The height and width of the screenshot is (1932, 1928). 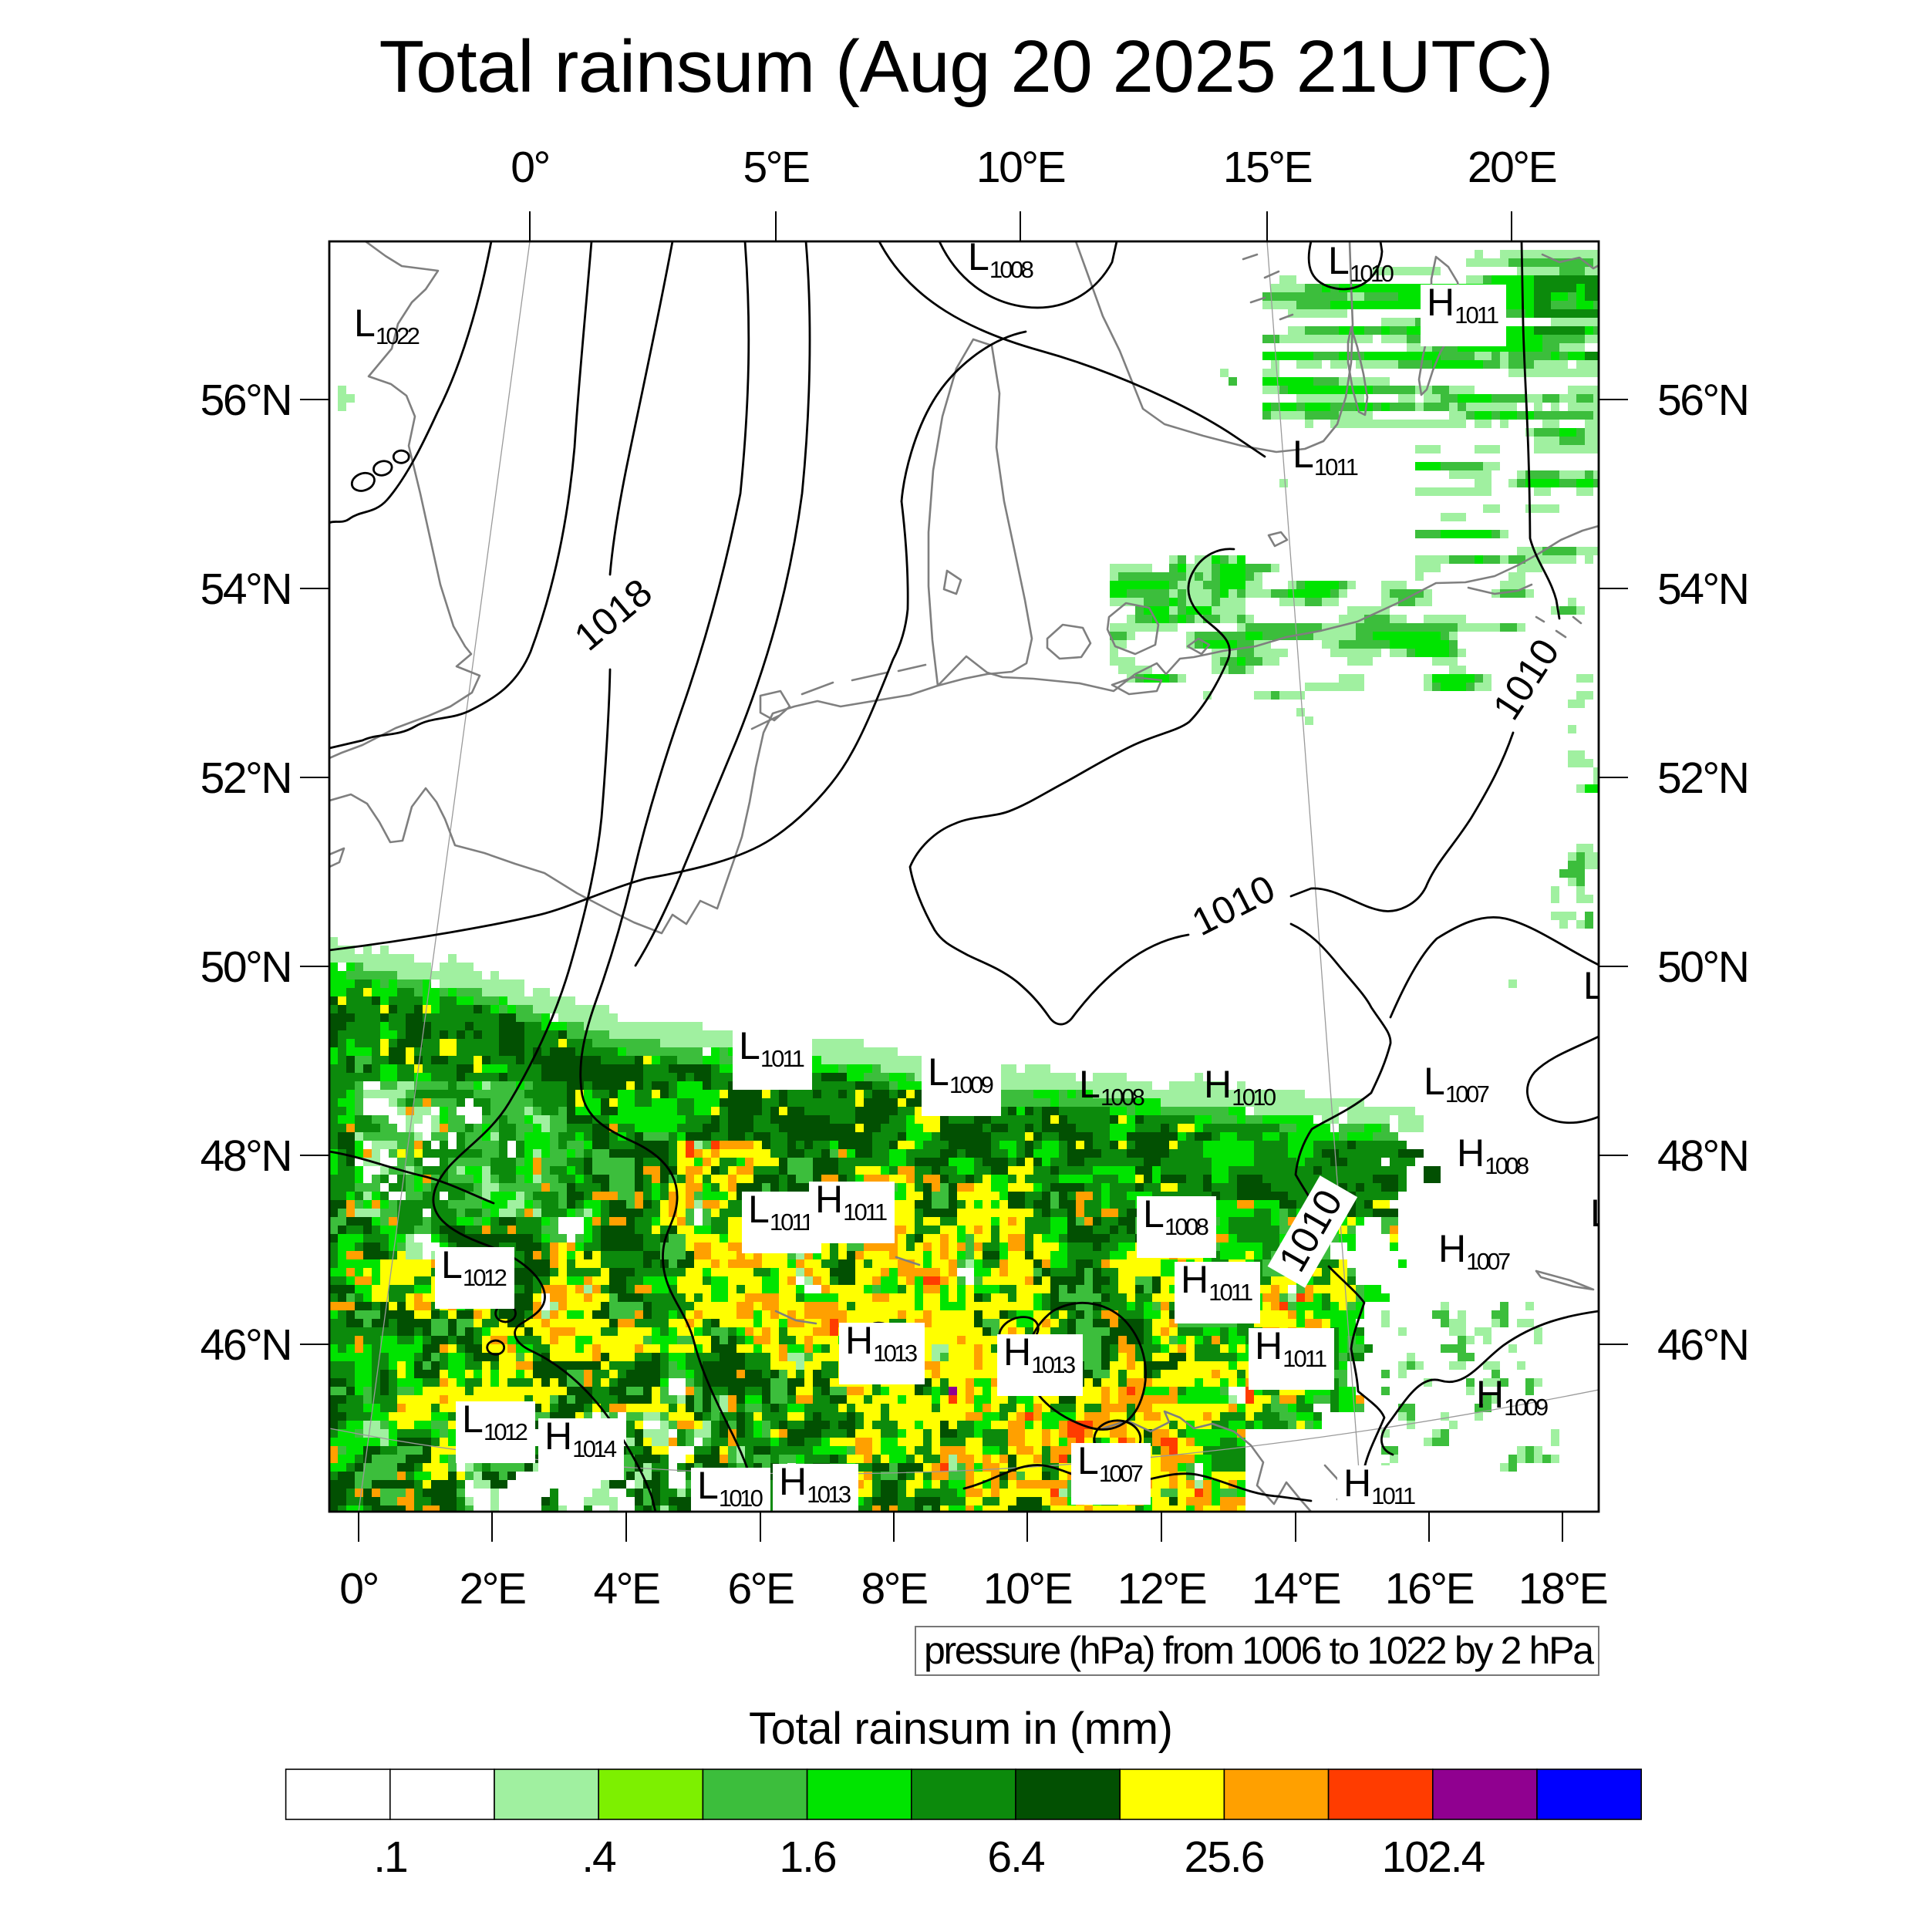 What do you see at coordinates (1512, 167) in the screenshot?
I see `svg-text: 20°E` at bounding box center [1512, 167].